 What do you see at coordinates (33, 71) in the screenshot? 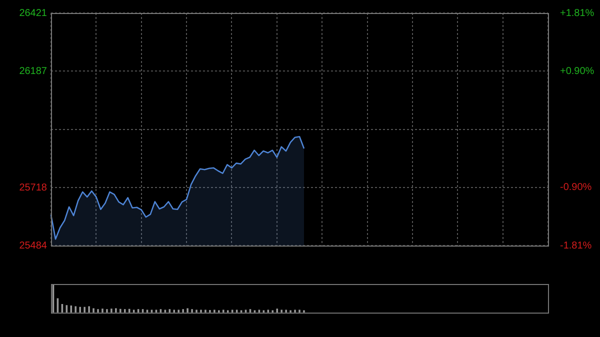
I see `y-tick-label: 26187` at bounding box center [33, 71].